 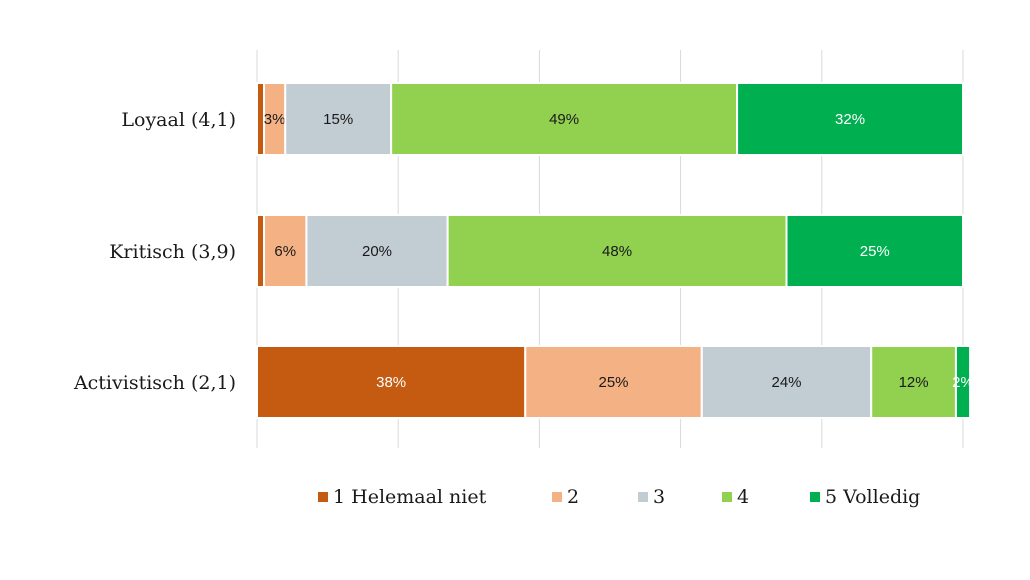 I want to click on category-label: Kritisch (3,9), so click(x=172, y=252).